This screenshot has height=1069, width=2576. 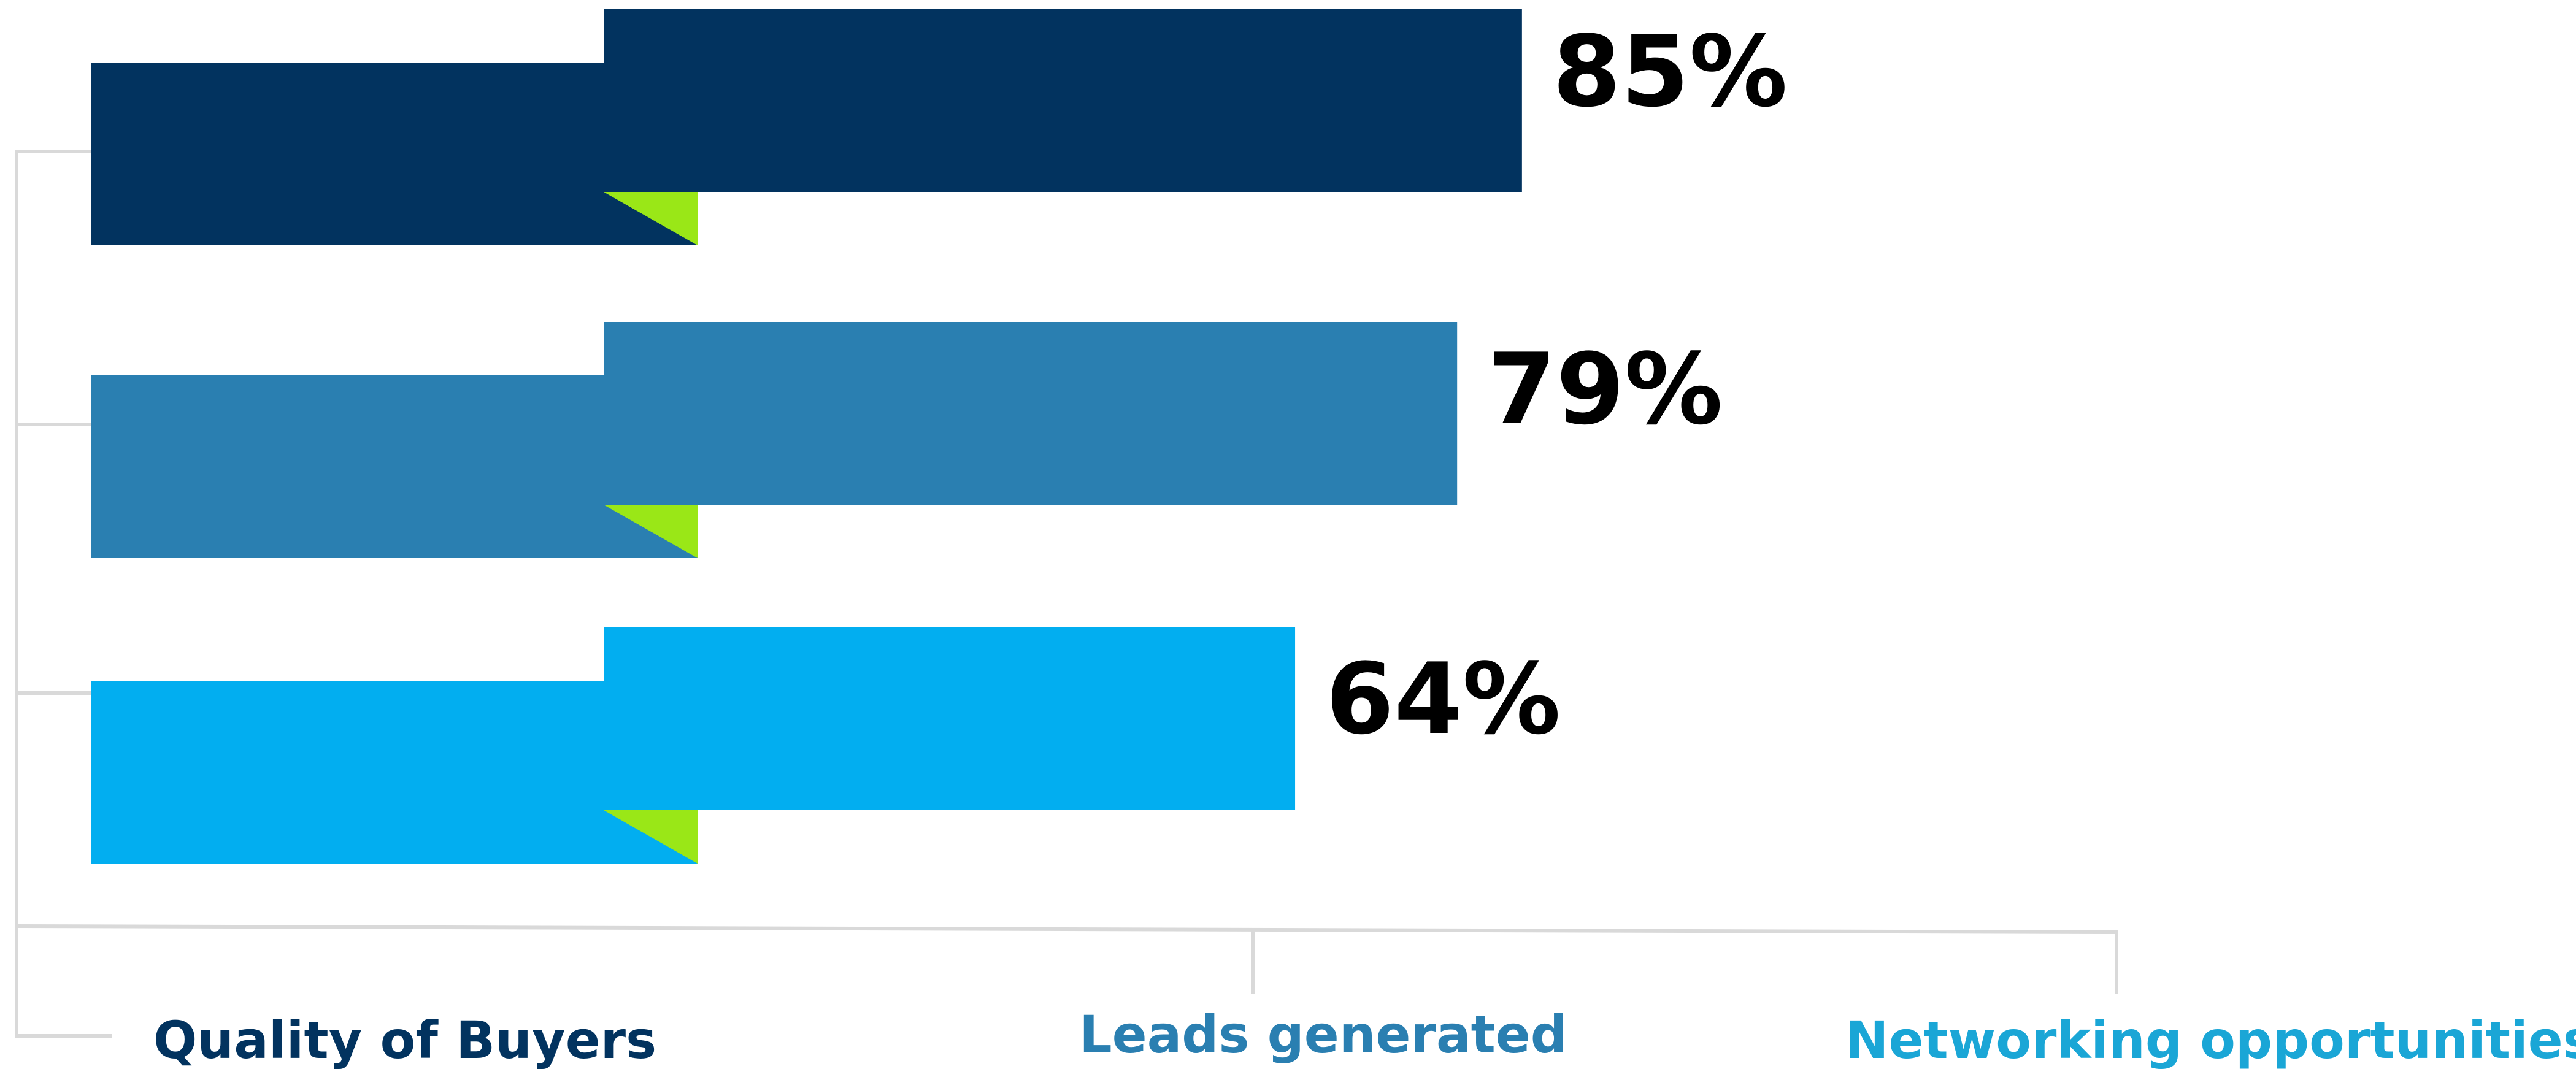 I want to click on connector-main-bracket, so click(x=63, y=594).